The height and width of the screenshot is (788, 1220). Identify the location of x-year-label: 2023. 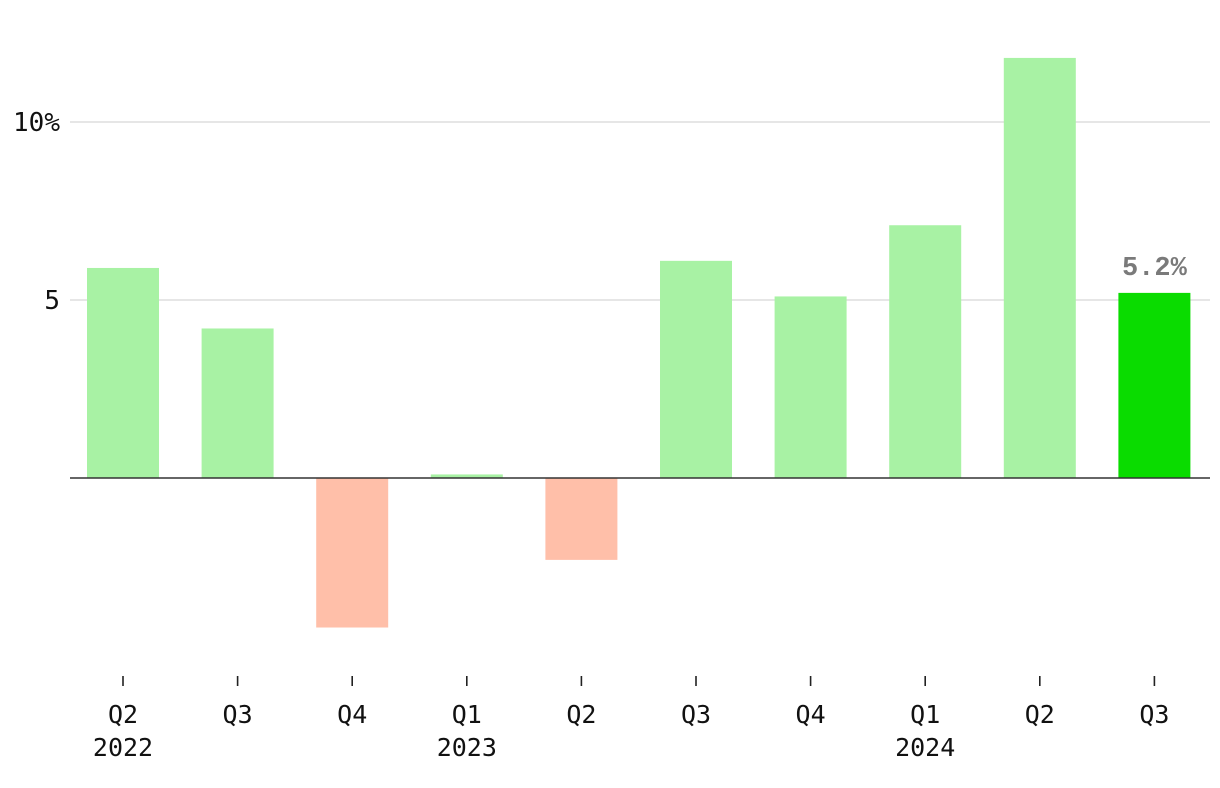
(467, 747).